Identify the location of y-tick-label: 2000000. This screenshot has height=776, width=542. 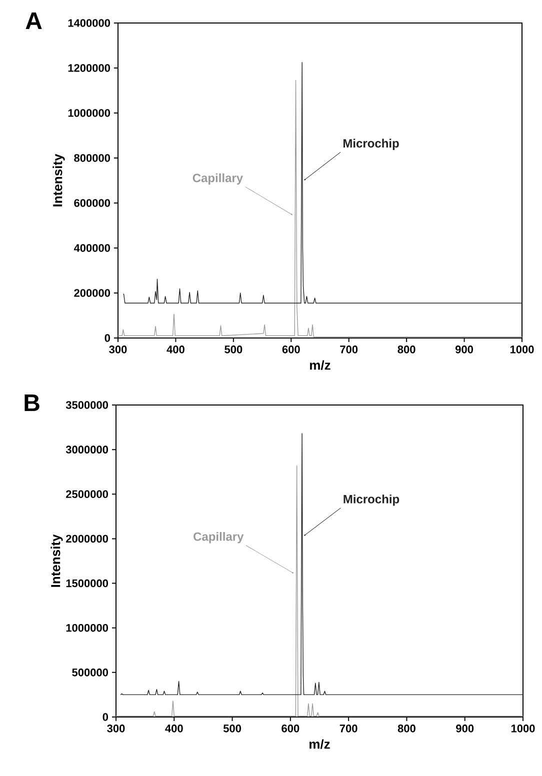
(87, 538).